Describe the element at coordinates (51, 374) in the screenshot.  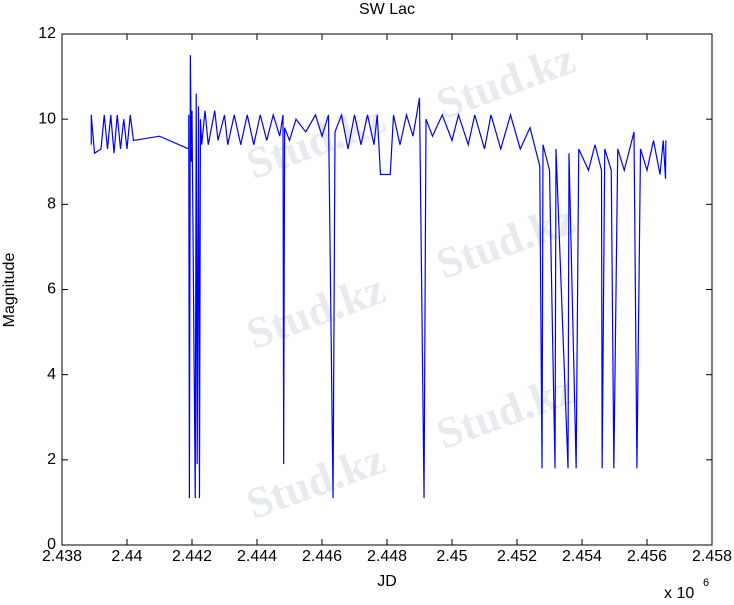
I see `y-tick-label: 4` at that location.